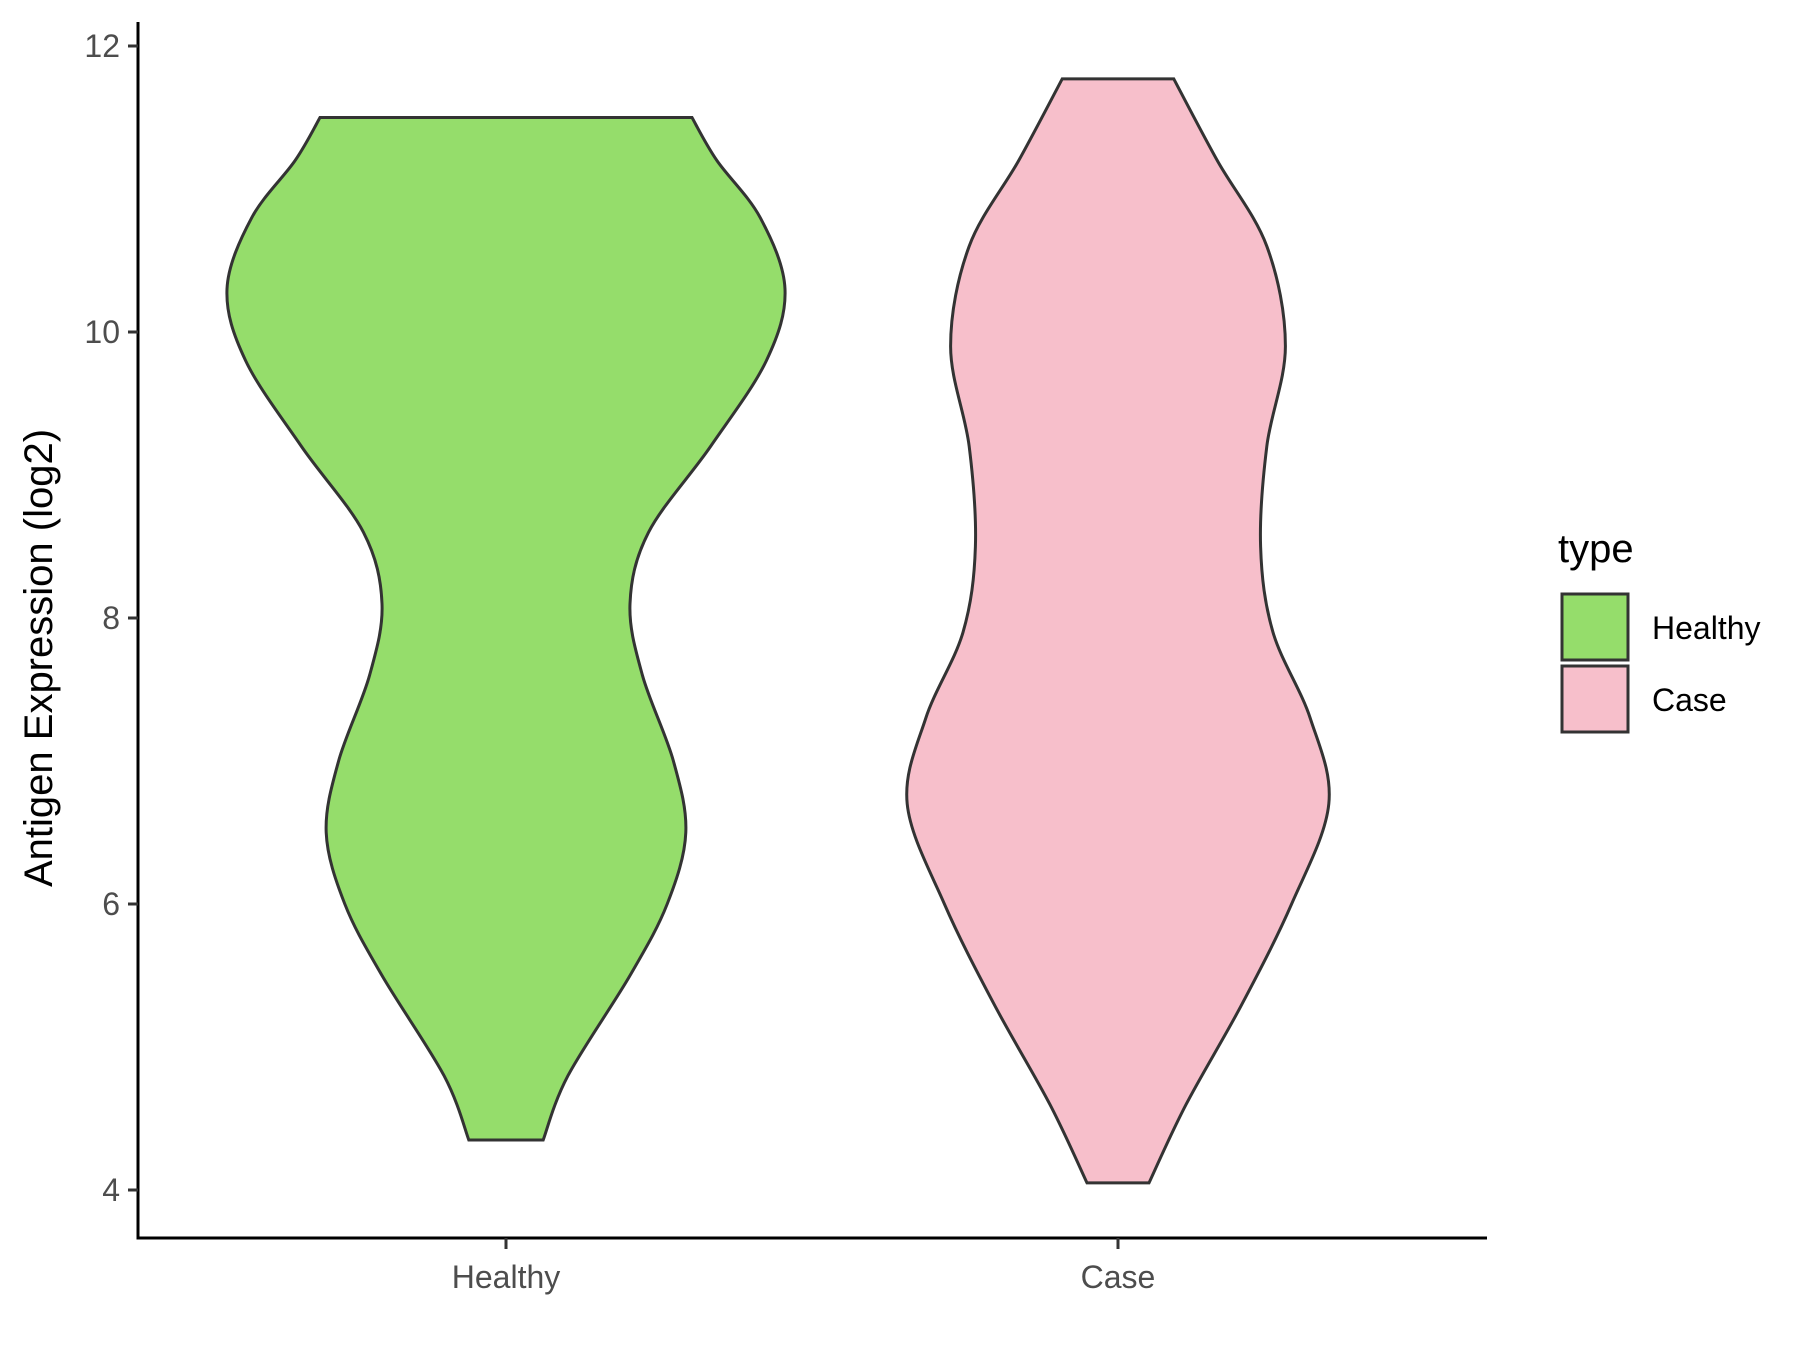 This screenshot has height=1350, width=1800. I want to click on legend-label-case: Case, so click(1689, 700).